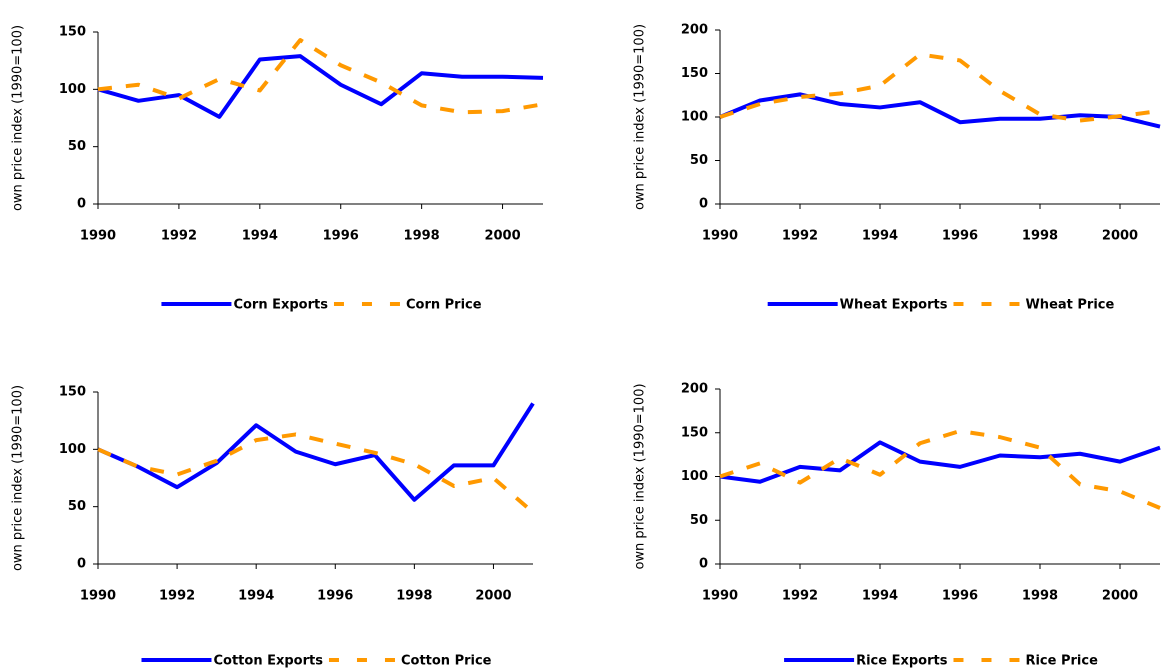 Image resolution: width=1161 pixels, height=671 pixels. Describe the element at coordinates (446, 661) in the screenshot. I see `legend-label: Cotton Price` at that location.